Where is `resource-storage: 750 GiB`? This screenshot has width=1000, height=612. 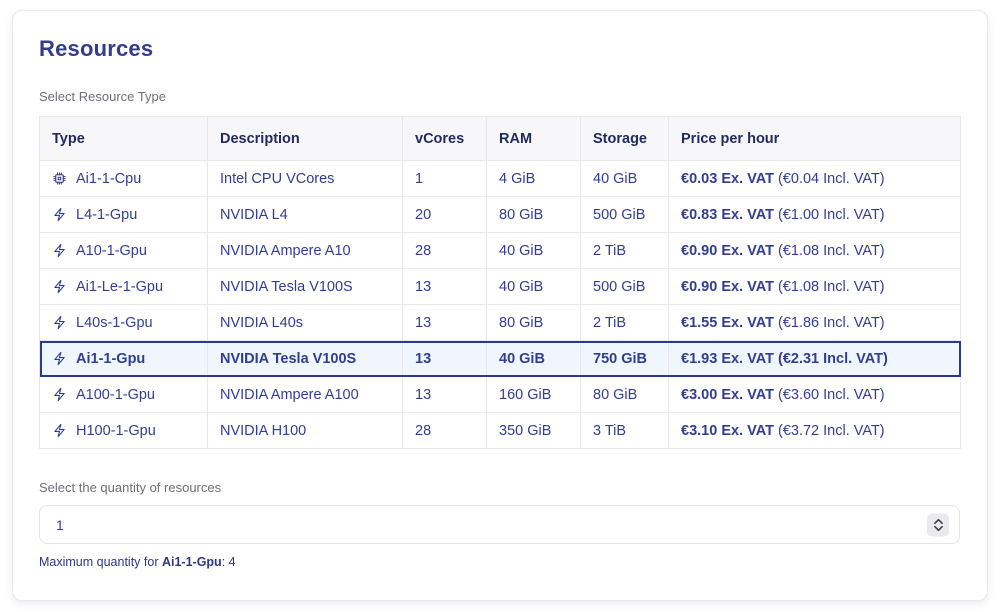 resource-storage: 750 GiB is located at coordinates (624, 358).